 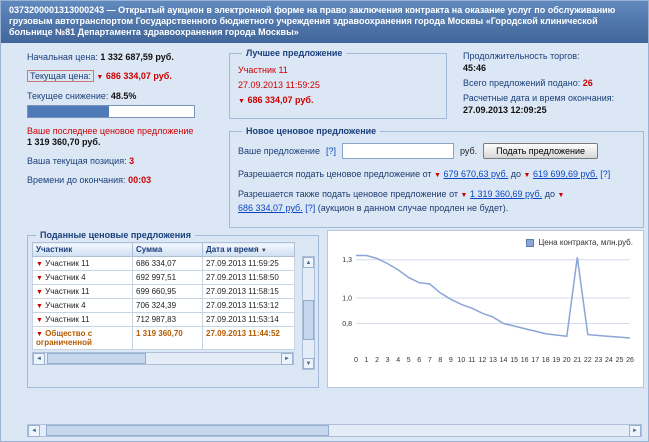 I want to click on svg-text: 1, so click(x=367, y=360).